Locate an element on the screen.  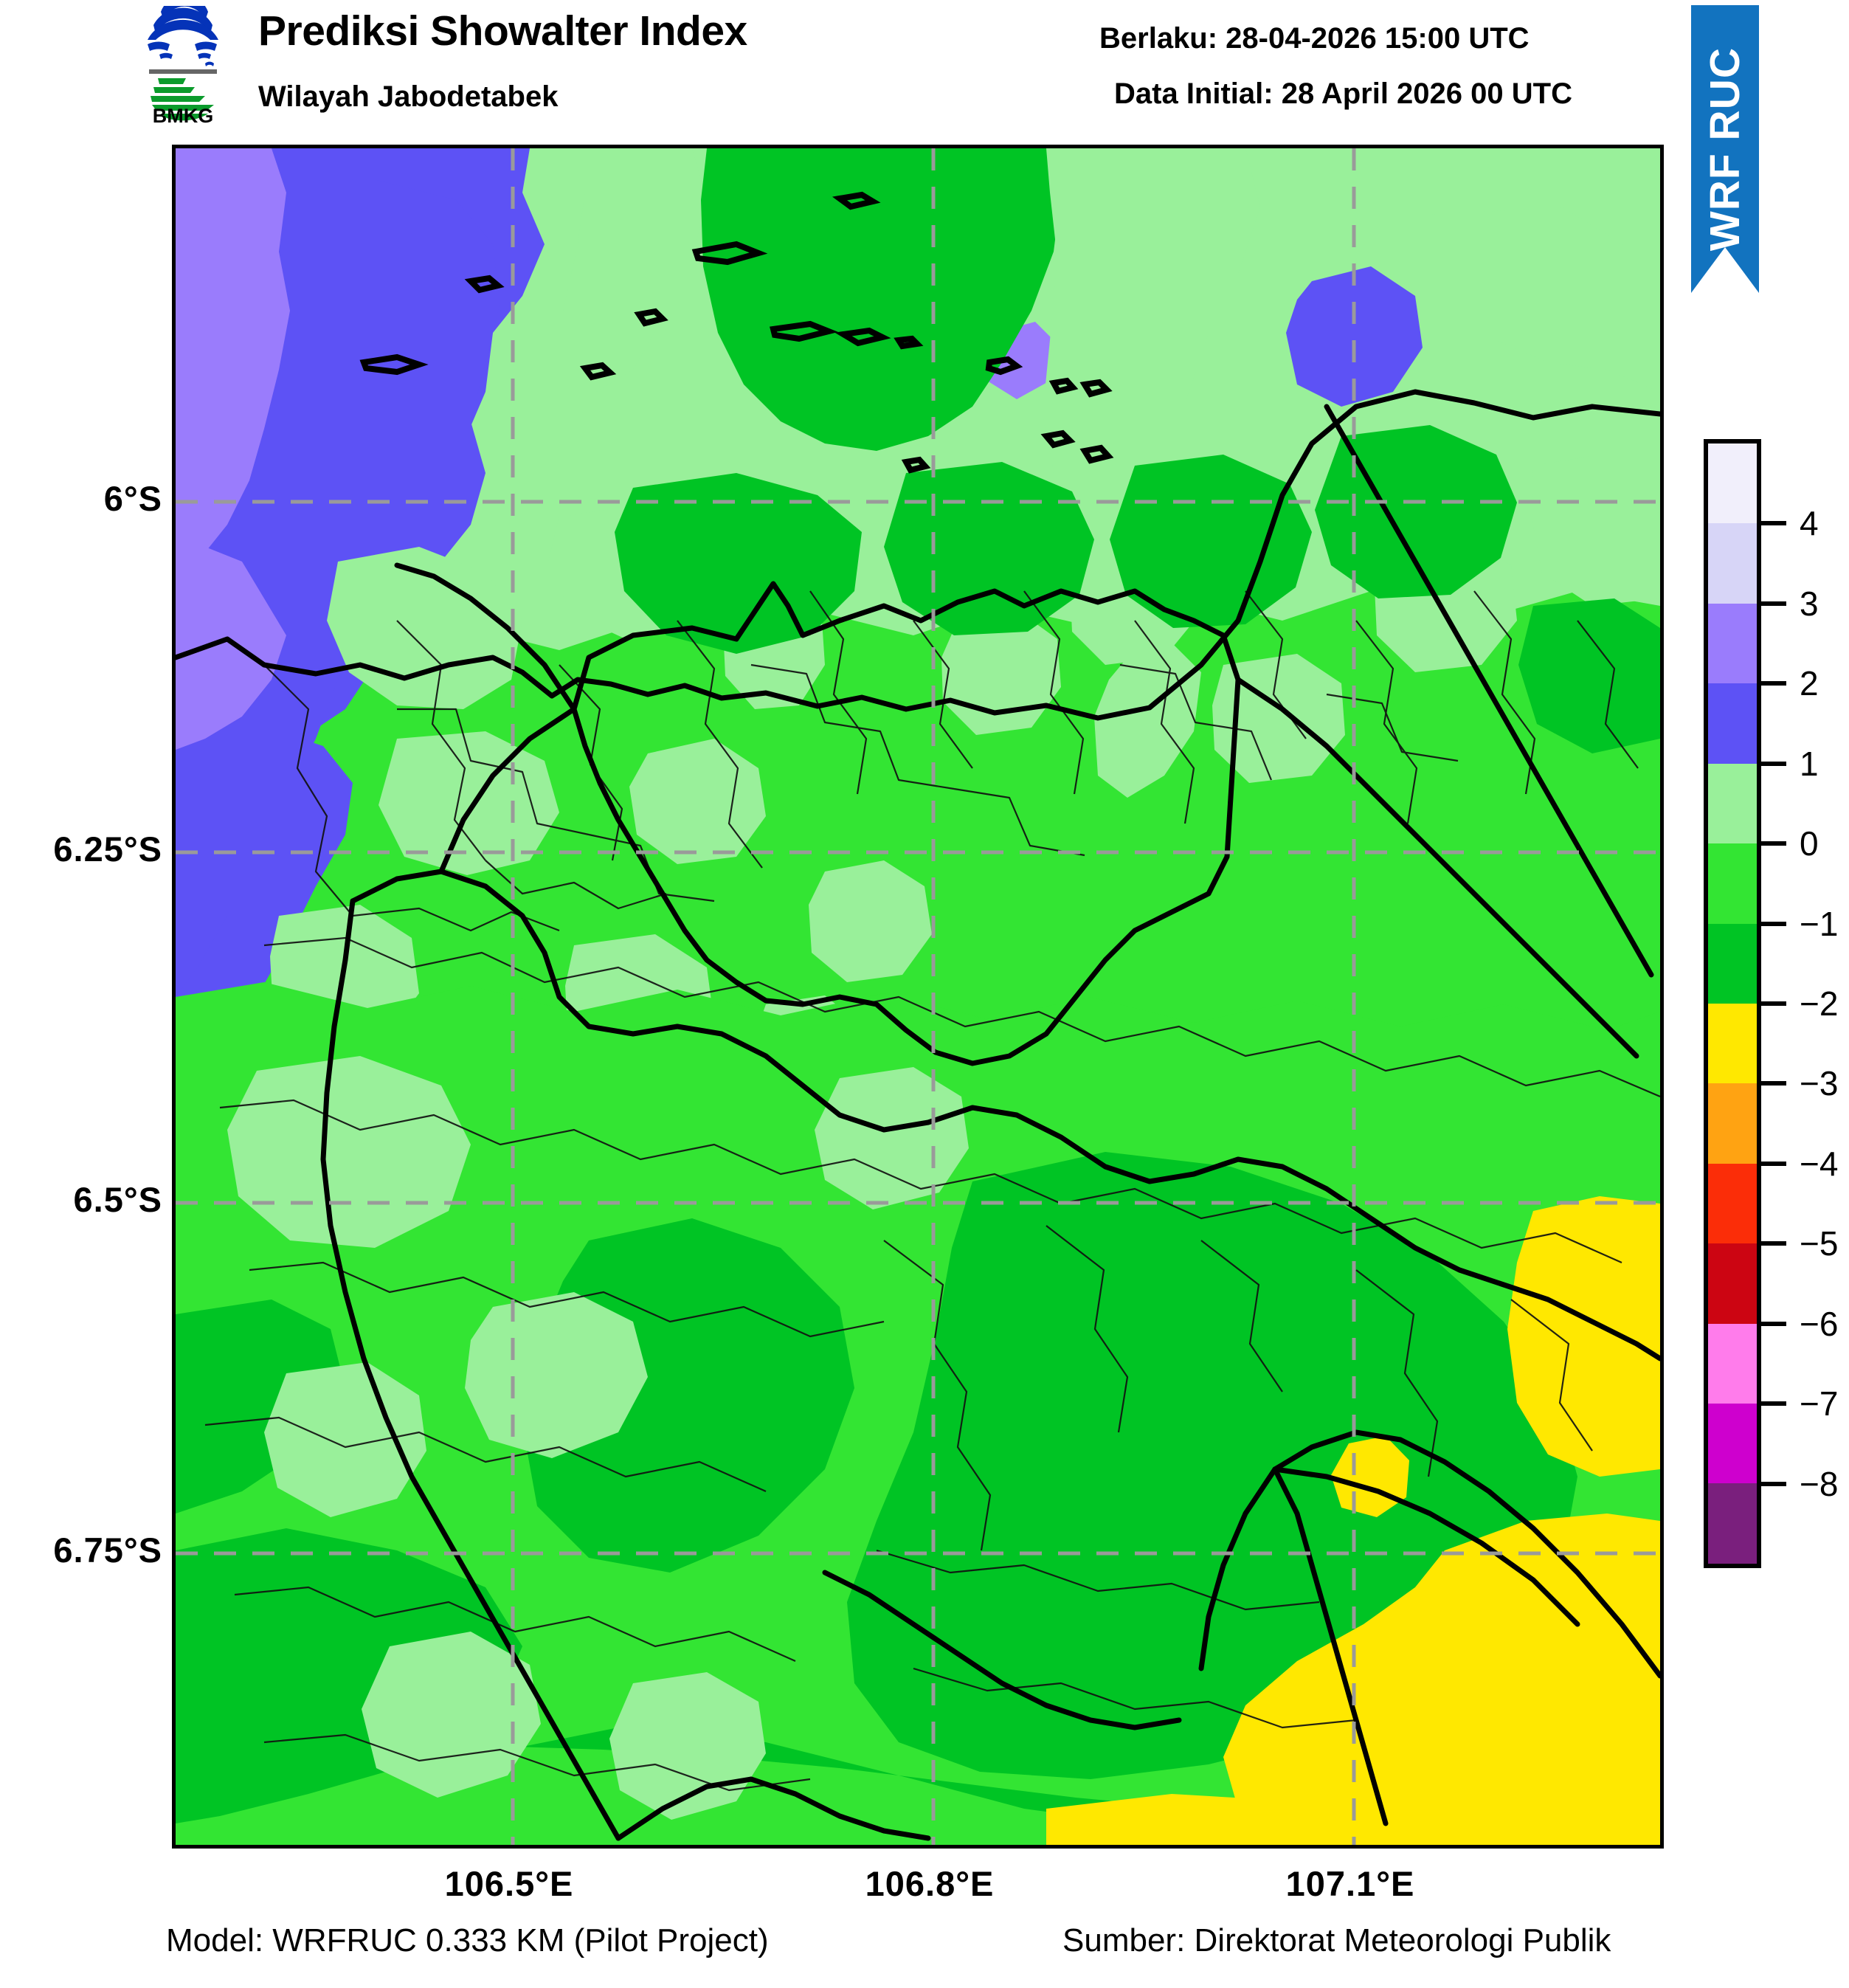
colorbar-tick-label: −7 is located at coordinates (1820, 1403).